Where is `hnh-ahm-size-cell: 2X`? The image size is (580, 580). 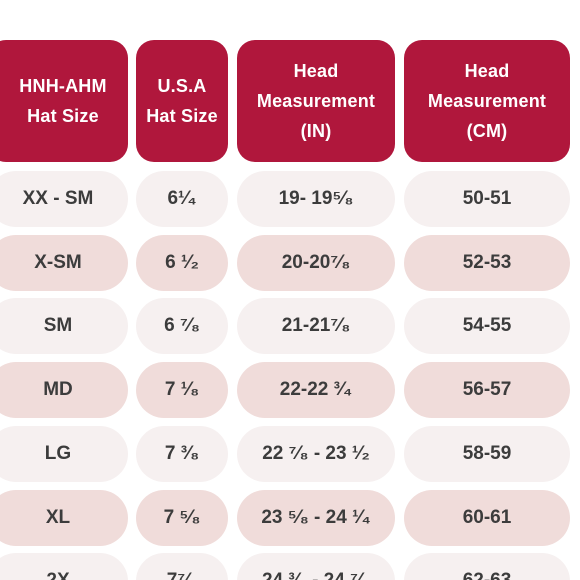 hnh-ahm-size-cell: 2X is located at coordinates (64, 566).